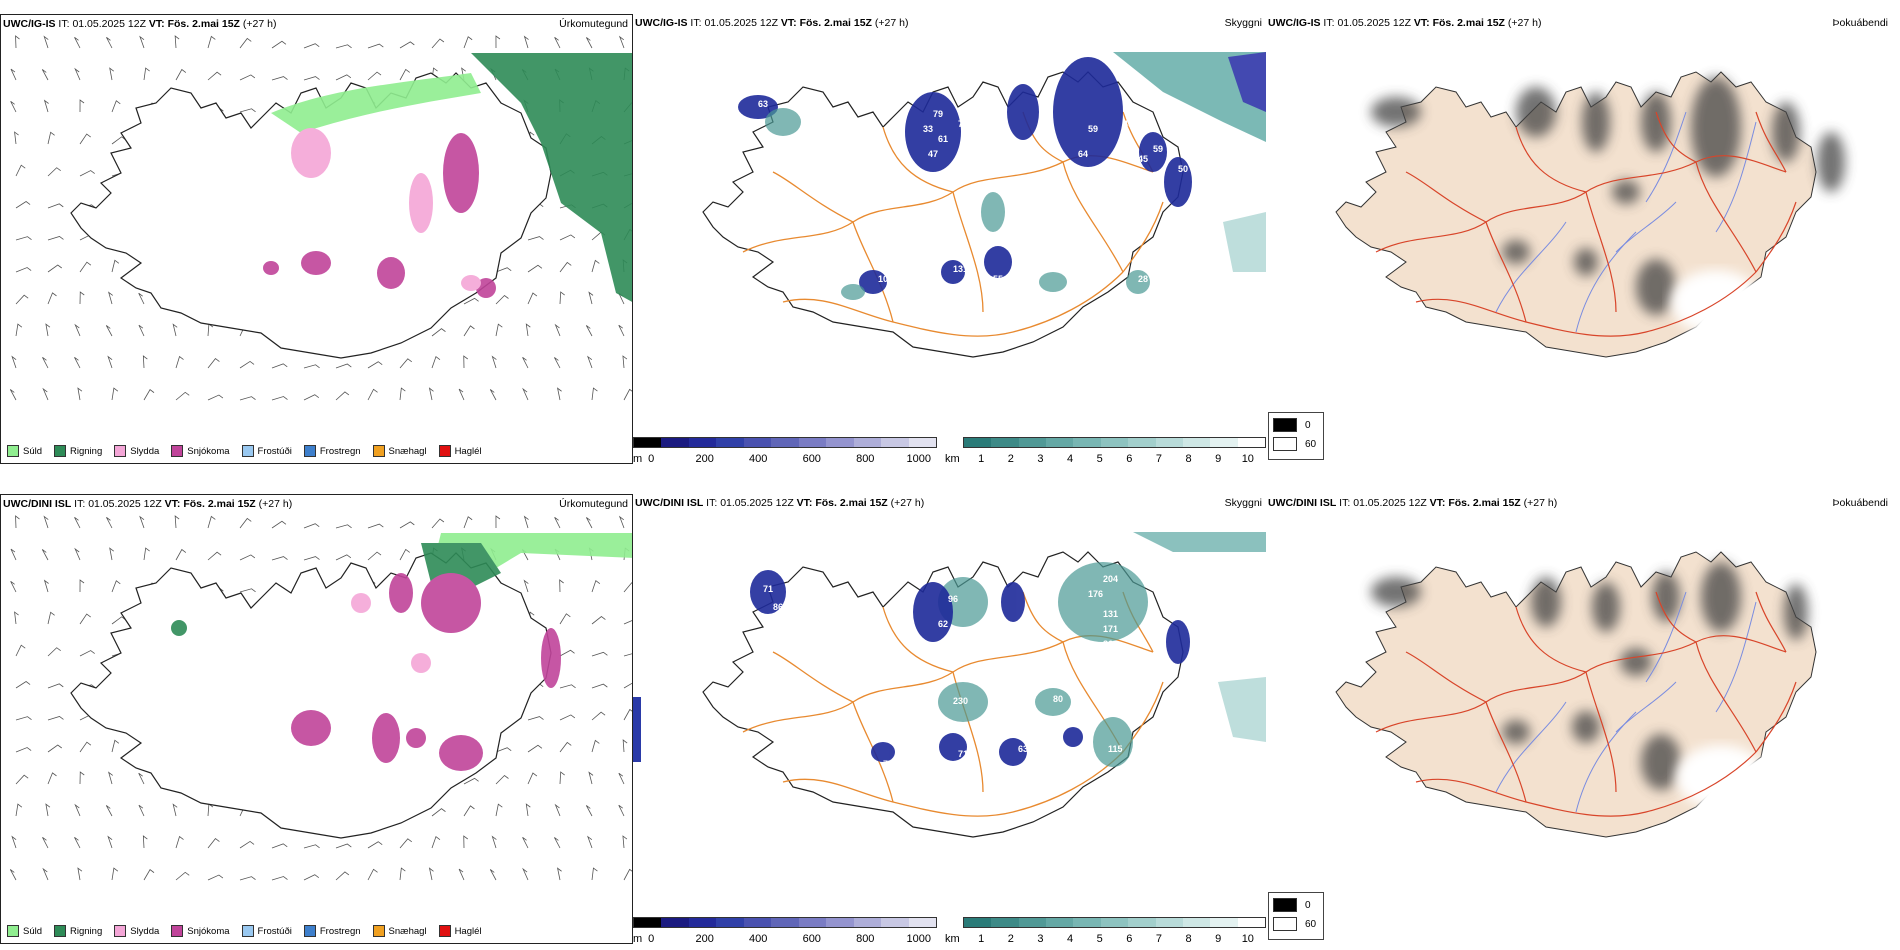  What do you see at coordinates (1311, 924) in the screenshot?
I see `fog-legend-label: 60` at bounding box center [1311, 924].